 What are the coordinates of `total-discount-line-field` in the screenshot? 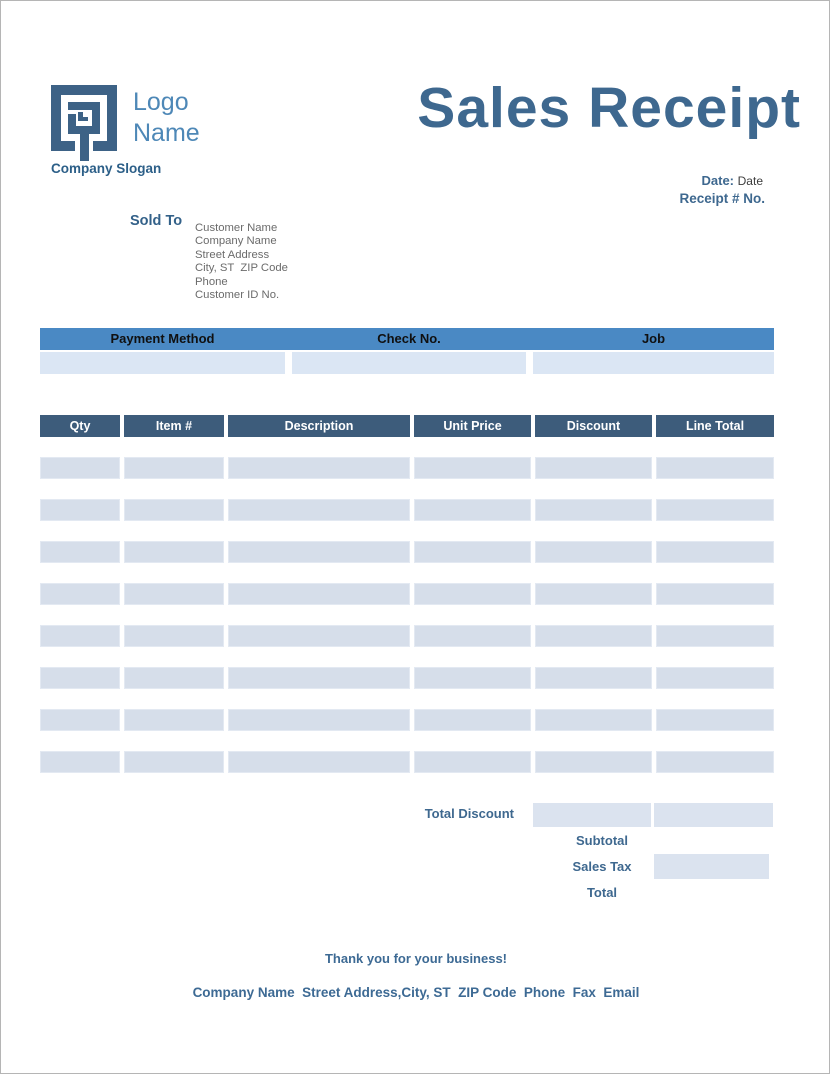 It's located at (713, 815).